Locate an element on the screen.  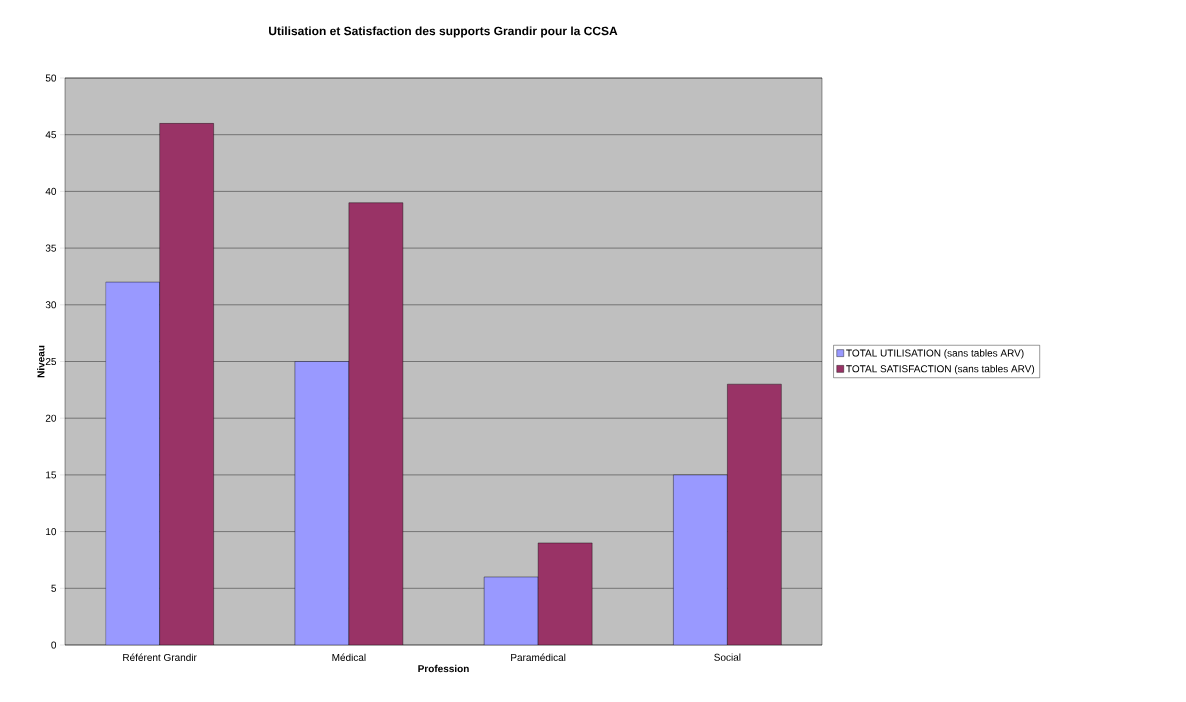
y-tick-label: 10 is located at coordinates (51, 532).